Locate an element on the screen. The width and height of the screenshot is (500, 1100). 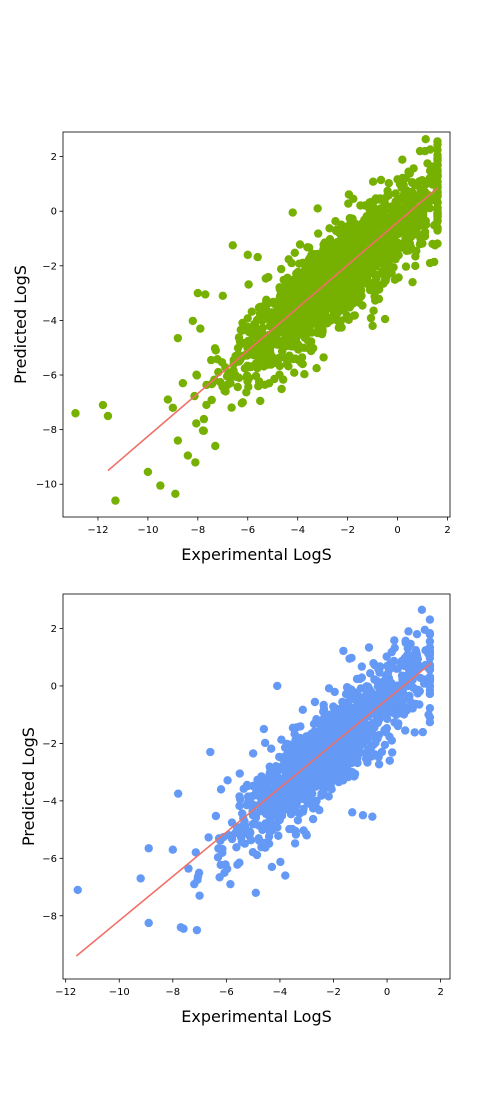
y-tick-label: −8 is located at coordinates (49, 430).